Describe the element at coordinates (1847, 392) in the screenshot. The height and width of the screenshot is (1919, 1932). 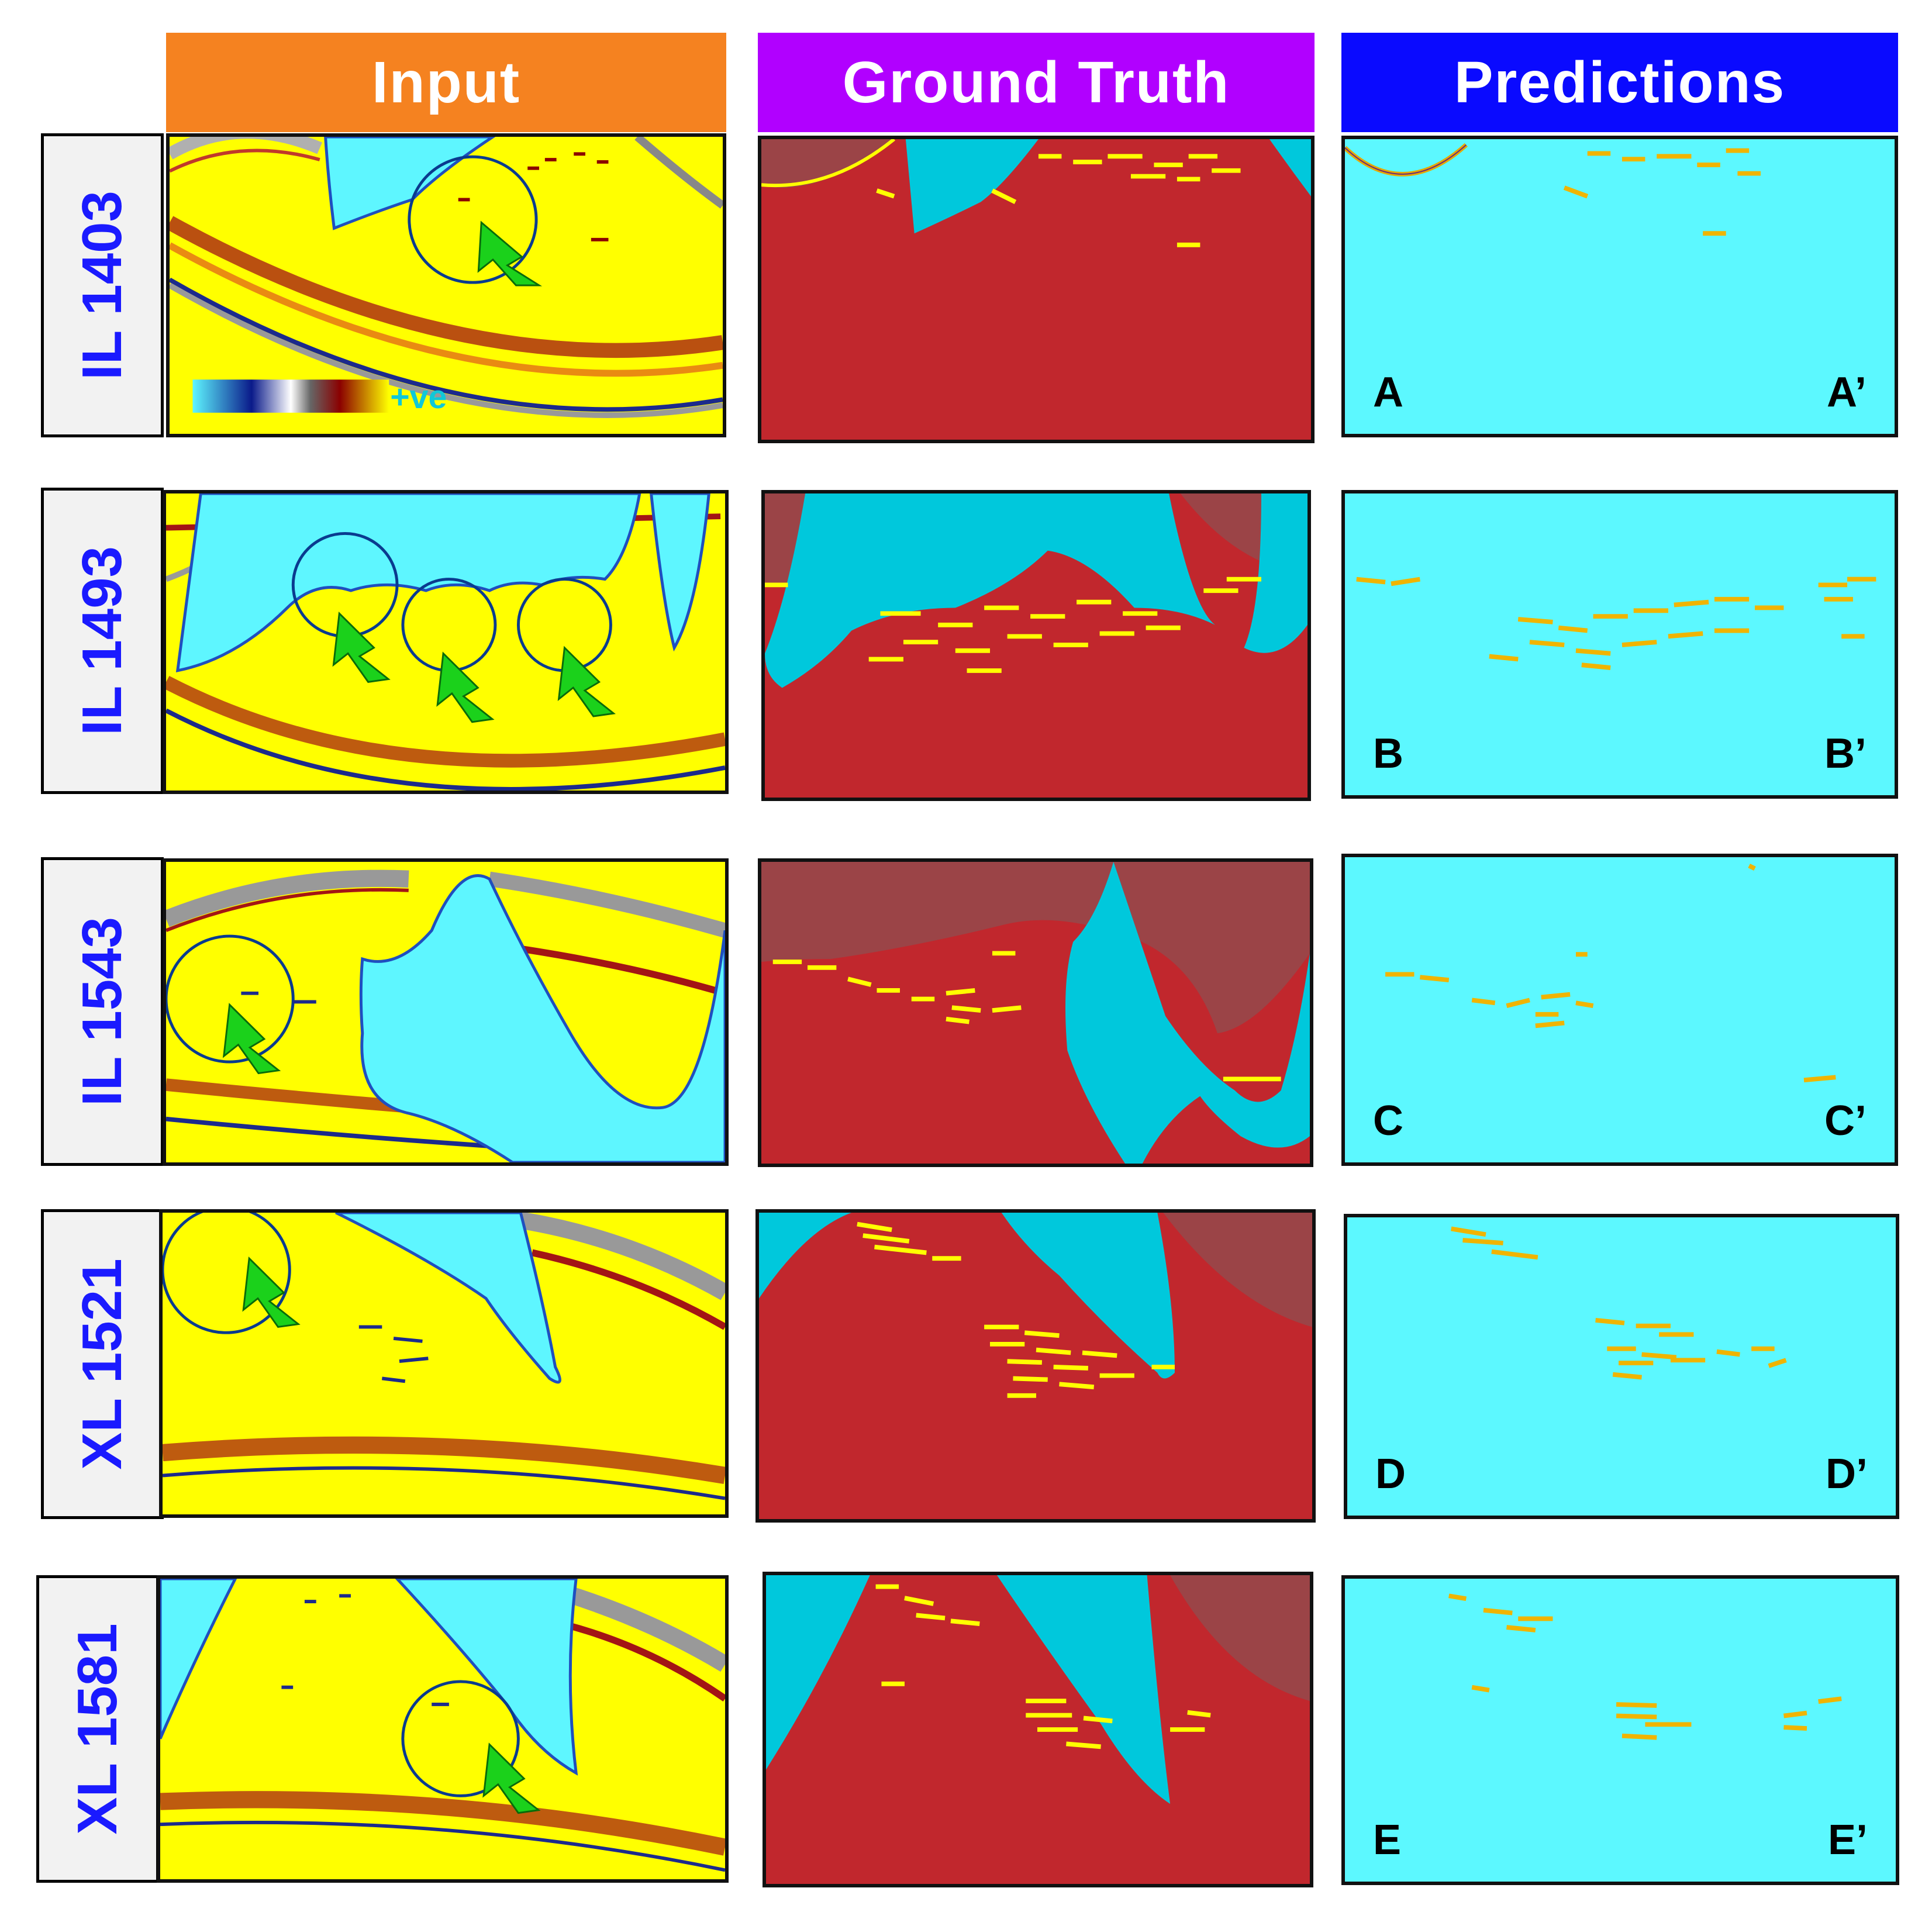
I see `section-end-marker: A’` at that location.